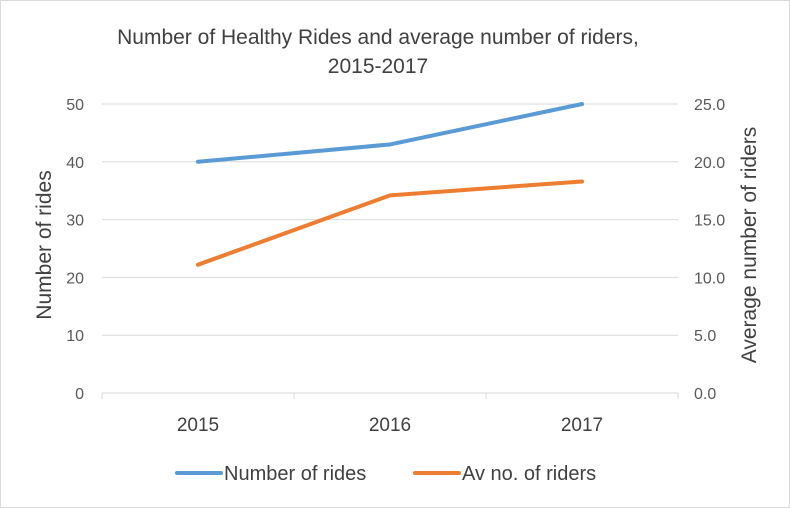 Image resolution: width=790 pixels, height=508 pixels. Describe the element at coordinates (709, 221) in the screenshot. I see `right-tick-label: 15.0` at that location.